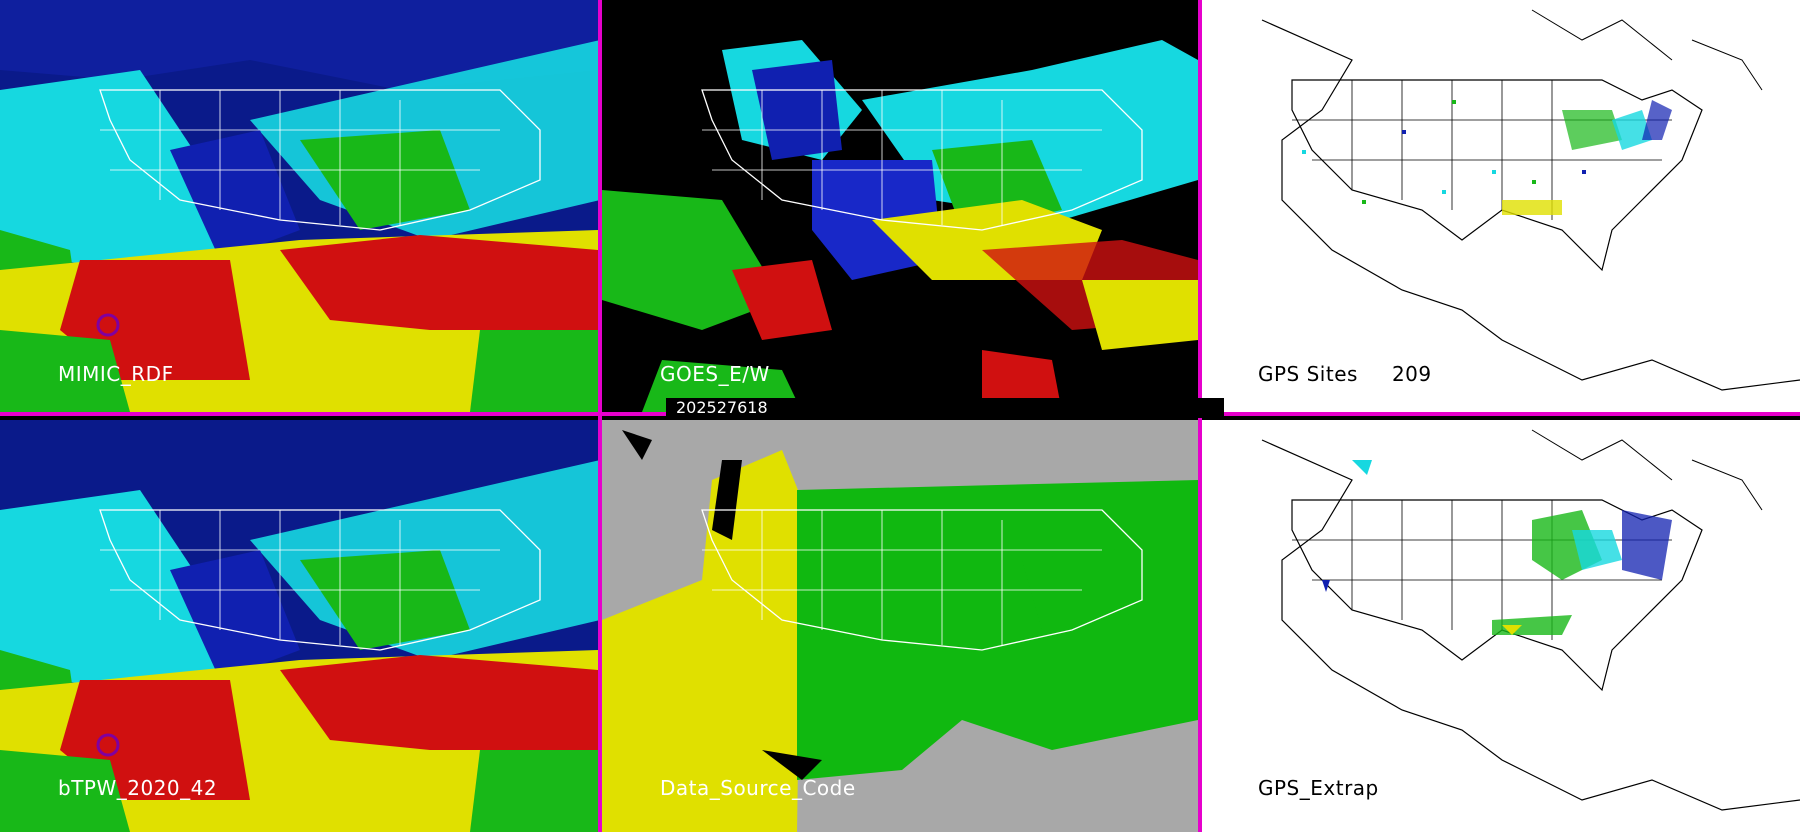 The image size is (1800, 832). What do you see at coordinates (715, 374) in the screenshot?
I see `panel-label: GOES_E/W` at bounding box center [715, 374].